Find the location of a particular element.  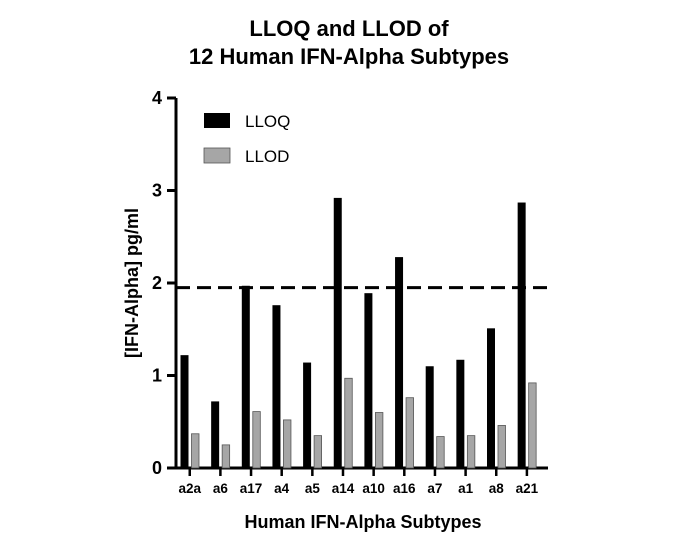

x-tick-label: a6 is located at coordinates (221, 488).